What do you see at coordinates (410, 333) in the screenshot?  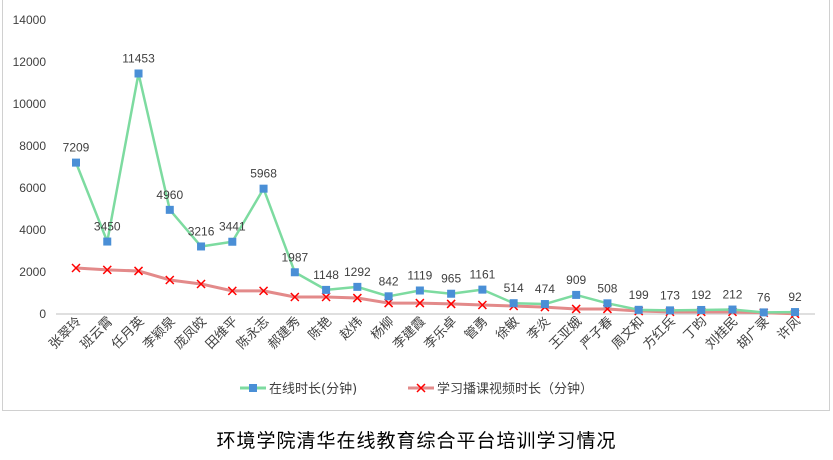 I see `x-tick-label: 李建霞` at bounding box center [410, 333].